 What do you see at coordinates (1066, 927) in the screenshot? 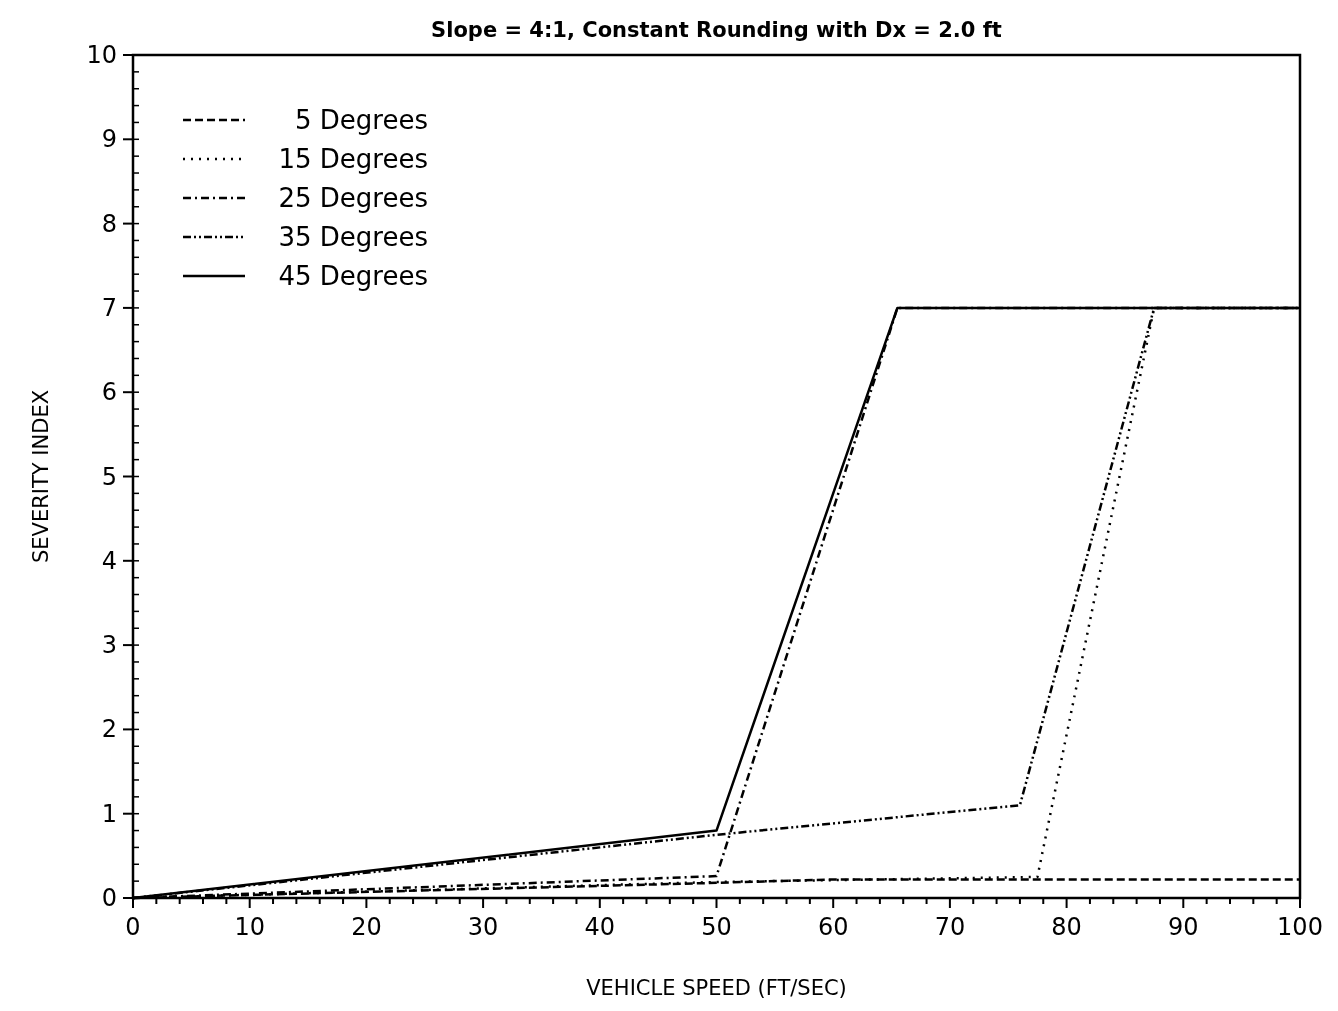
I see `x-tick-label: 80` at bounding box center [1066, 927].